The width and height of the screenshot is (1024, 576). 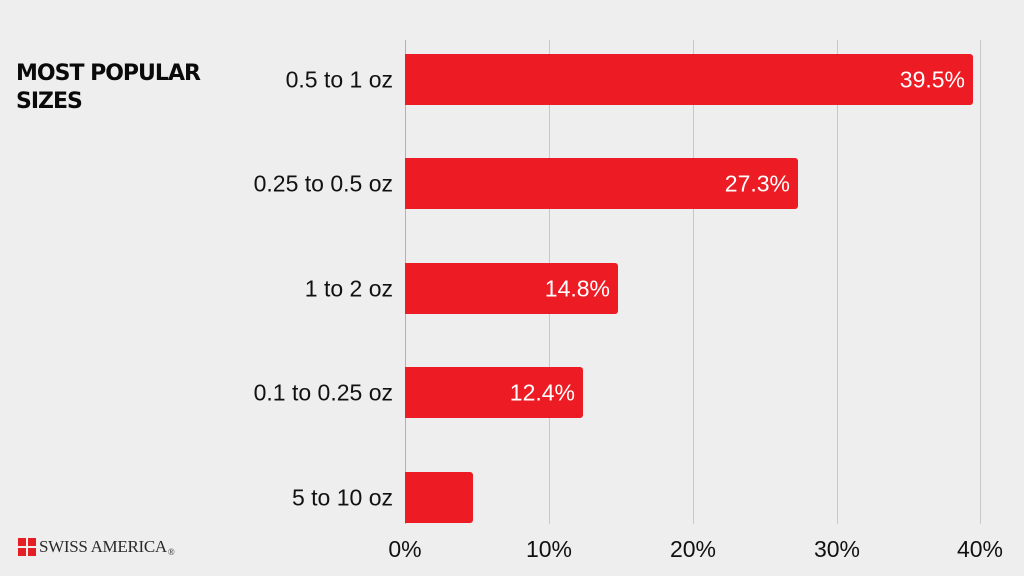 I want to click on x-tick: 40%, so click(x=980, y=549).